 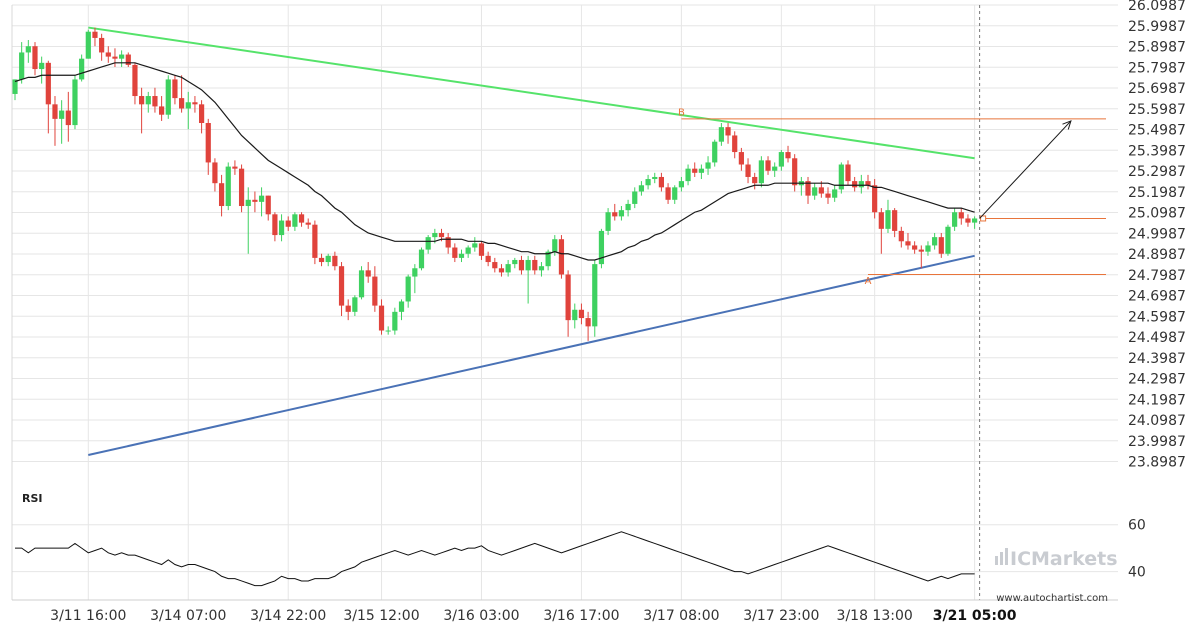 What do you see at coordinates (1052, 598) in the screenshot?
I see `site-url: www.autochartist.com` at bounding box center [1052, 598].